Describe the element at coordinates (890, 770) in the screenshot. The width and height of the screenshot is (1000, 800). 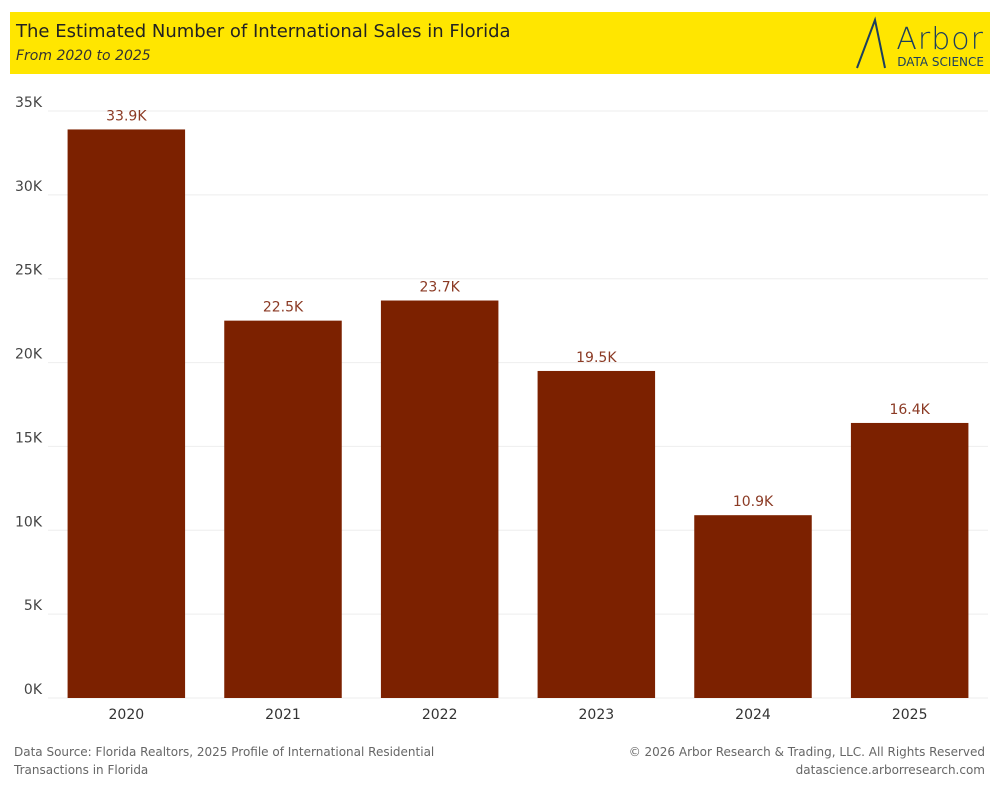
I see `website: datascience.arborresearch.com` at that location.